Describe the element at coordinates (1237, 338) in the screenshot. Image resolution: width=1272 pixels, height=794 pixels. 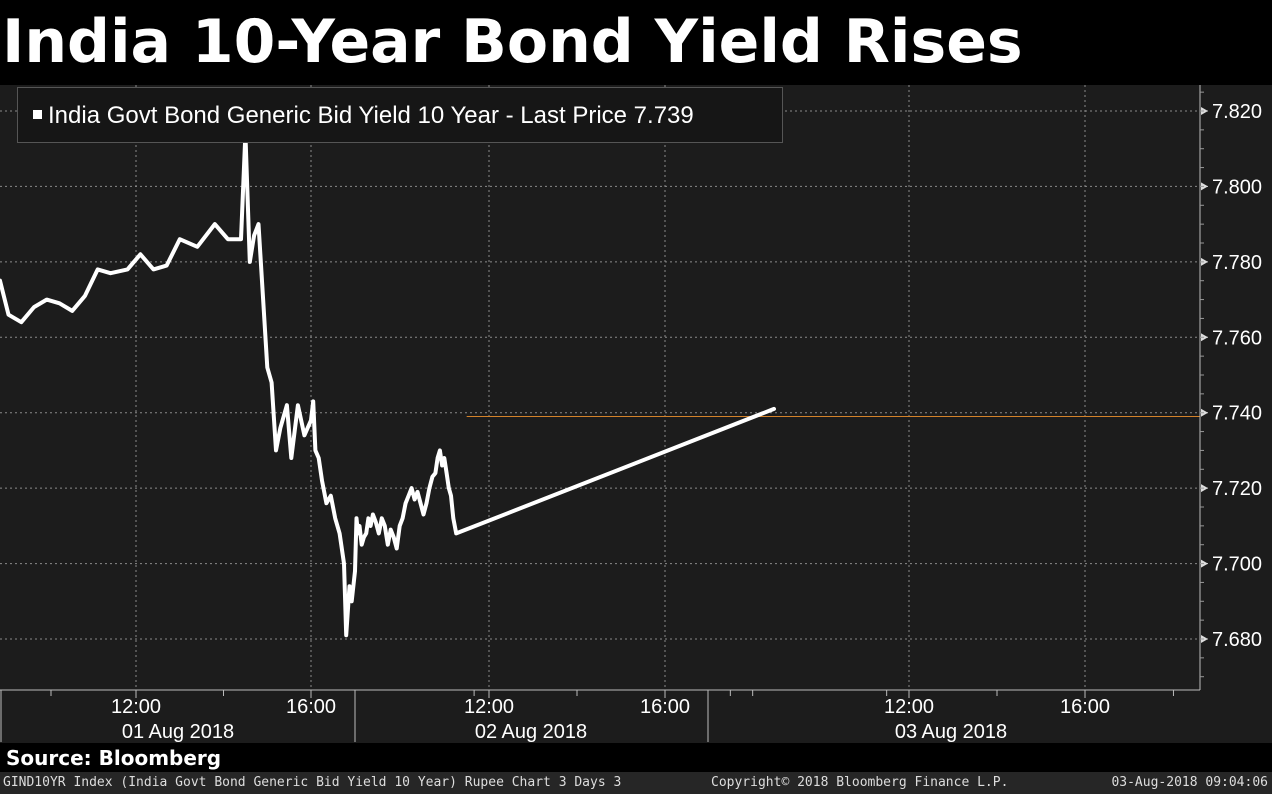
I see `y-tick-label: 7.760` at that location.